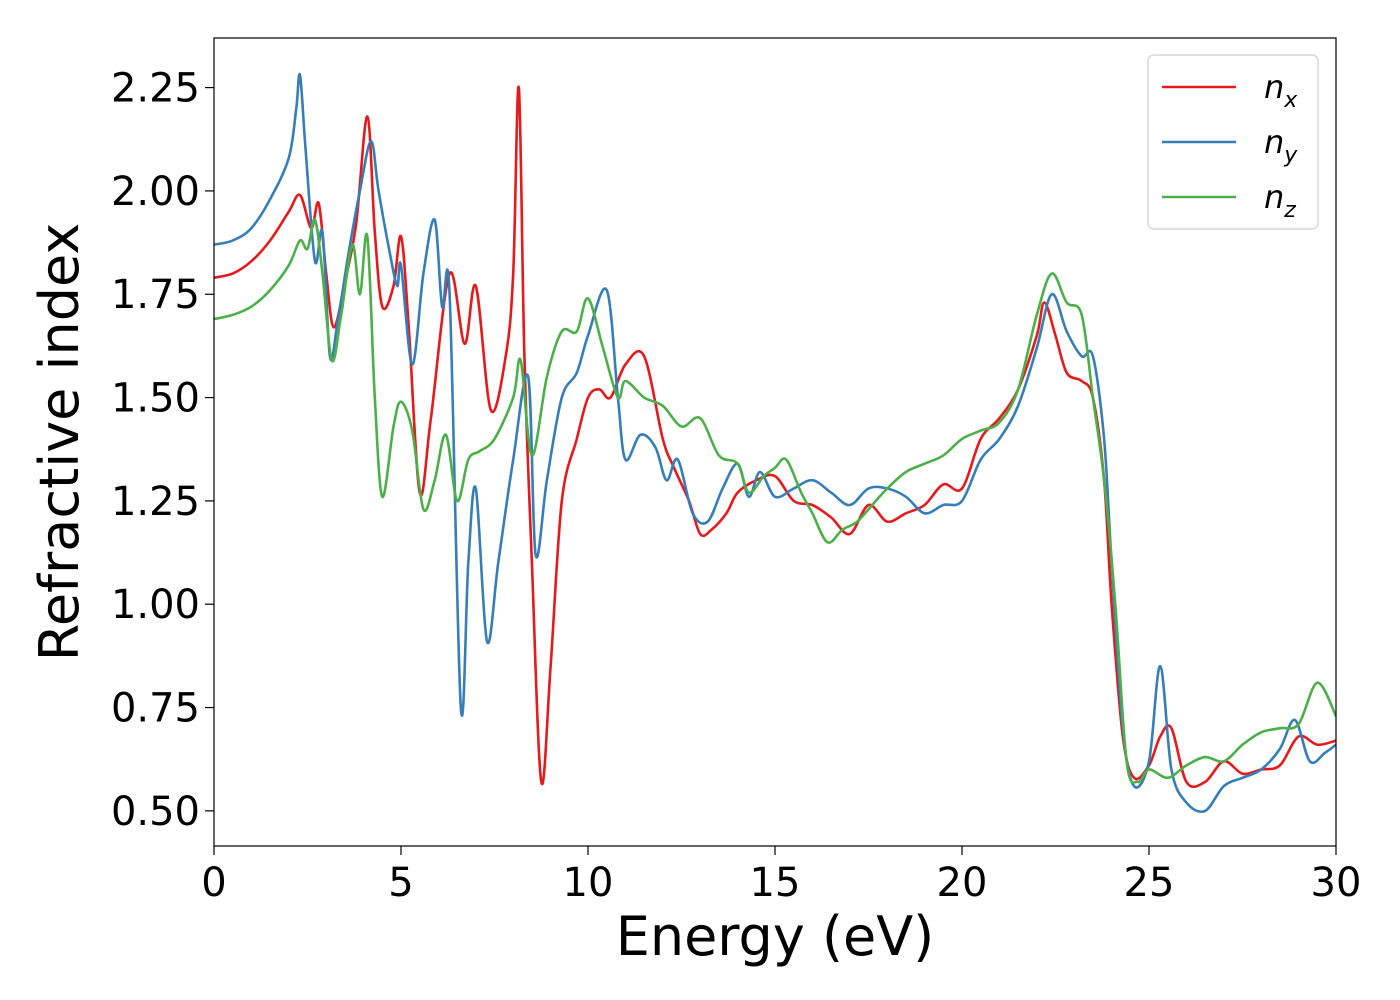  What do you see at coordinates (155, 812) in the screenshot?
I see `y-tick-label: 0.50` at bounding box center [155, 812].